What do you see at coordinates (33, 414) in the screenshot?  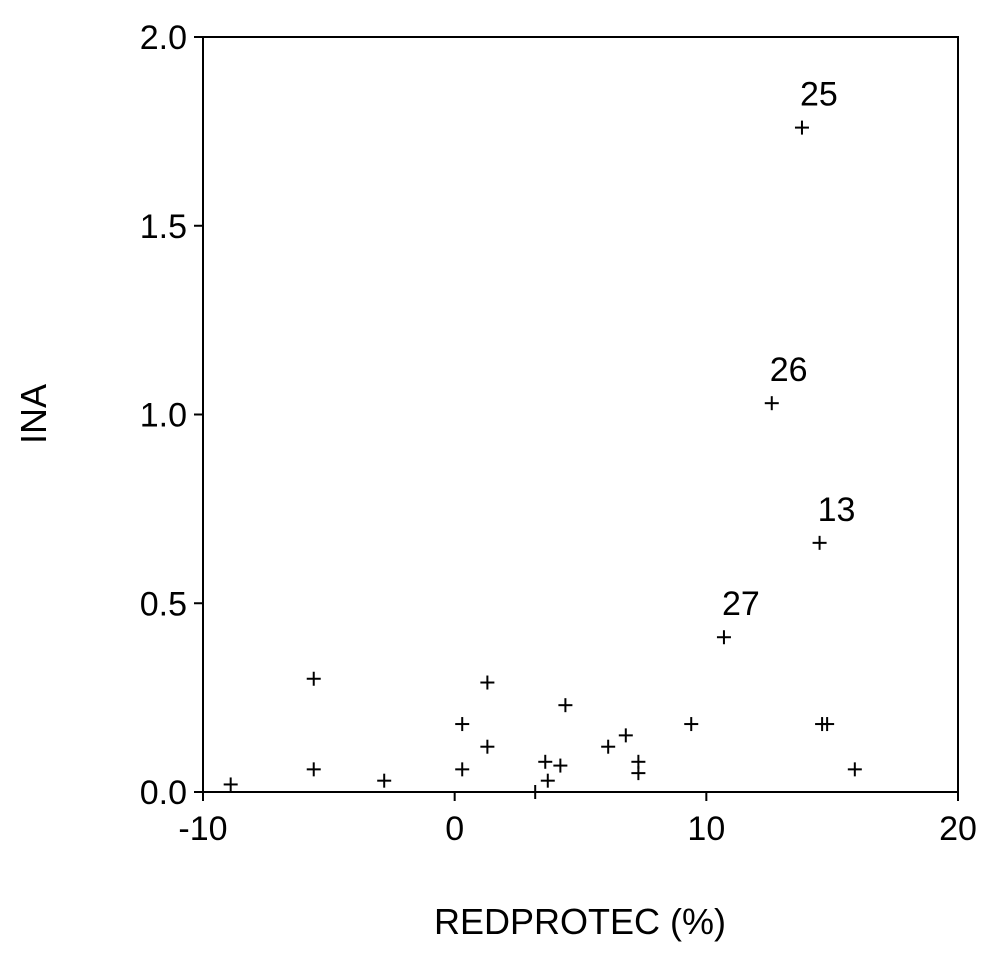 I see `y-axis-title: INA` at bounding box center [33, 414].